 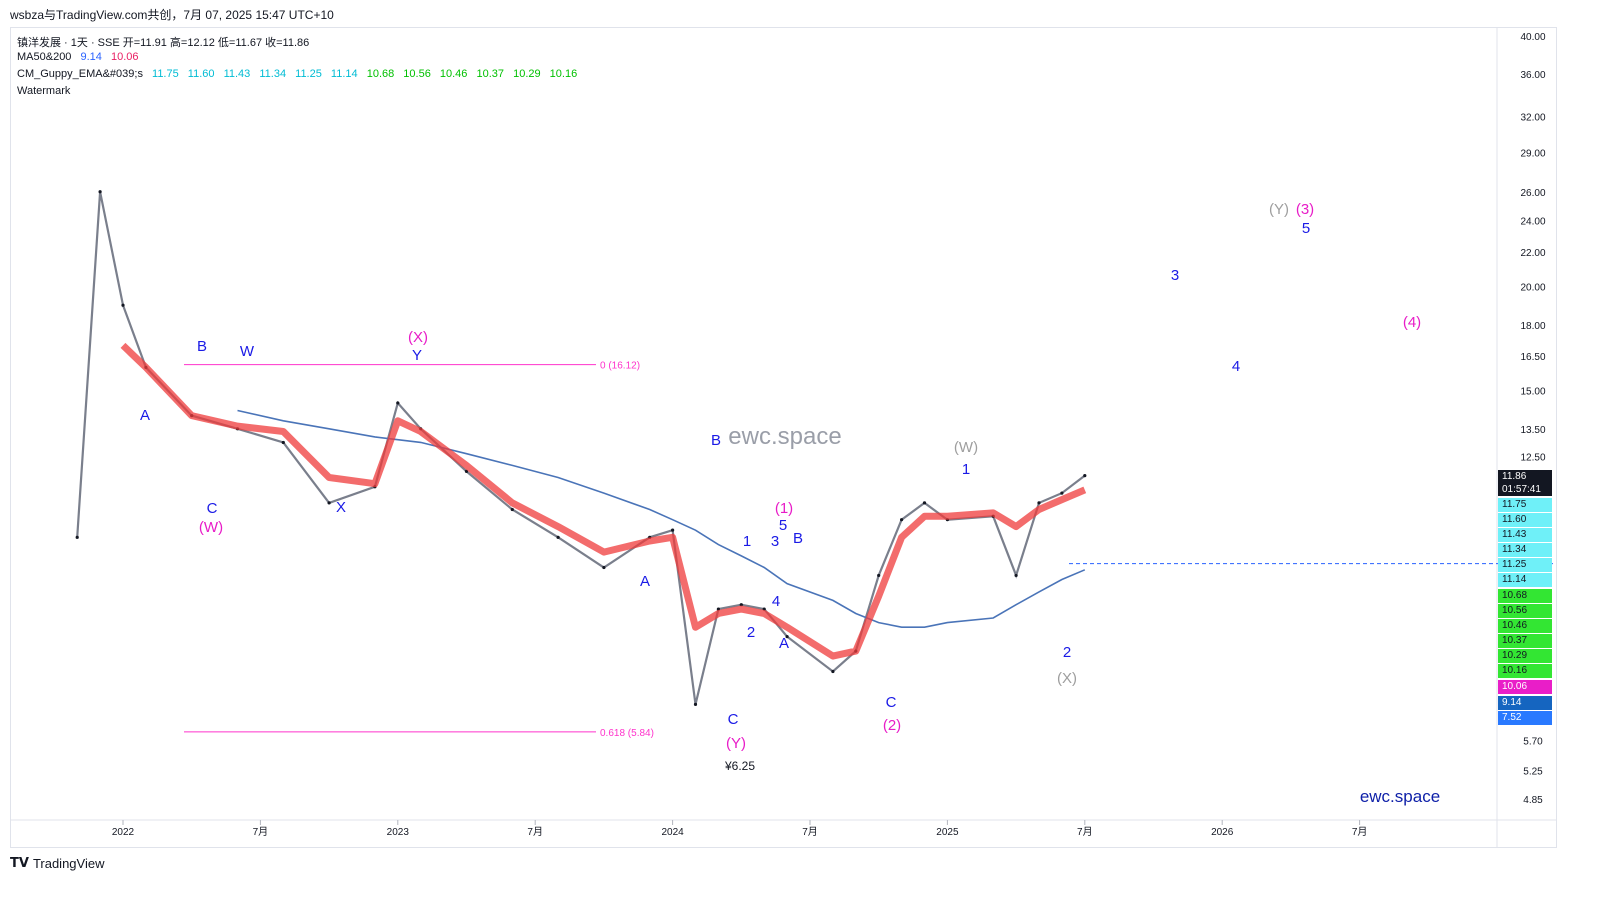 I want to click on price-axis-tick-label: 32.00, so click(x=1532, y=118).